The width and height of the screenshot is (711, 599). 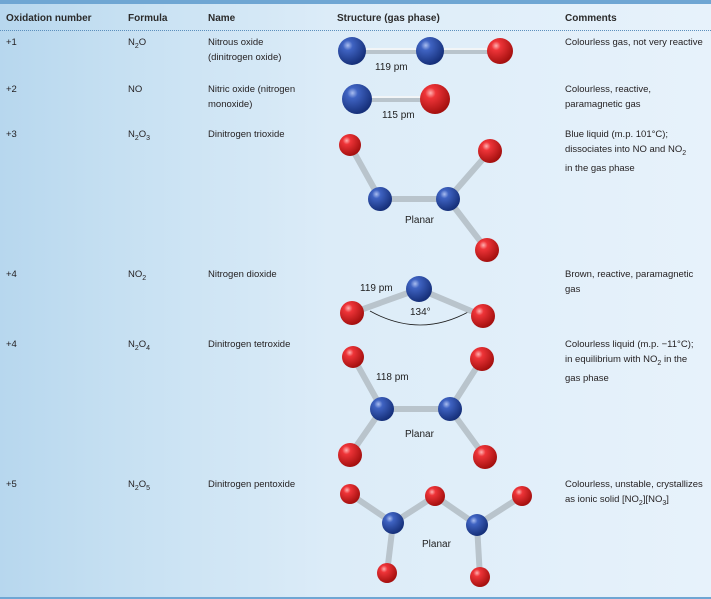 What do you see at coordinates (634, 42) in the screenshot?
I see `comment: Colourless gas, not very reactive` at bounding box center [634, 42].